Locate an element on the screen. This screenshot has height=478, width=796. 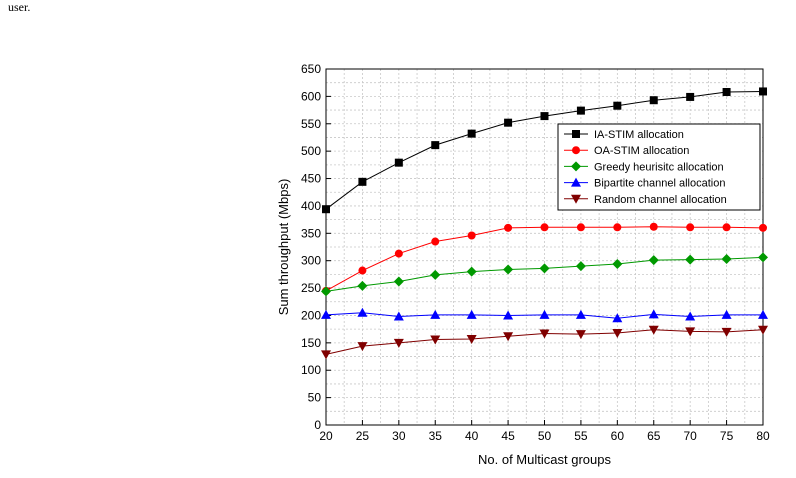
x-tick-label: 30 is located at coordinates (399, 436).